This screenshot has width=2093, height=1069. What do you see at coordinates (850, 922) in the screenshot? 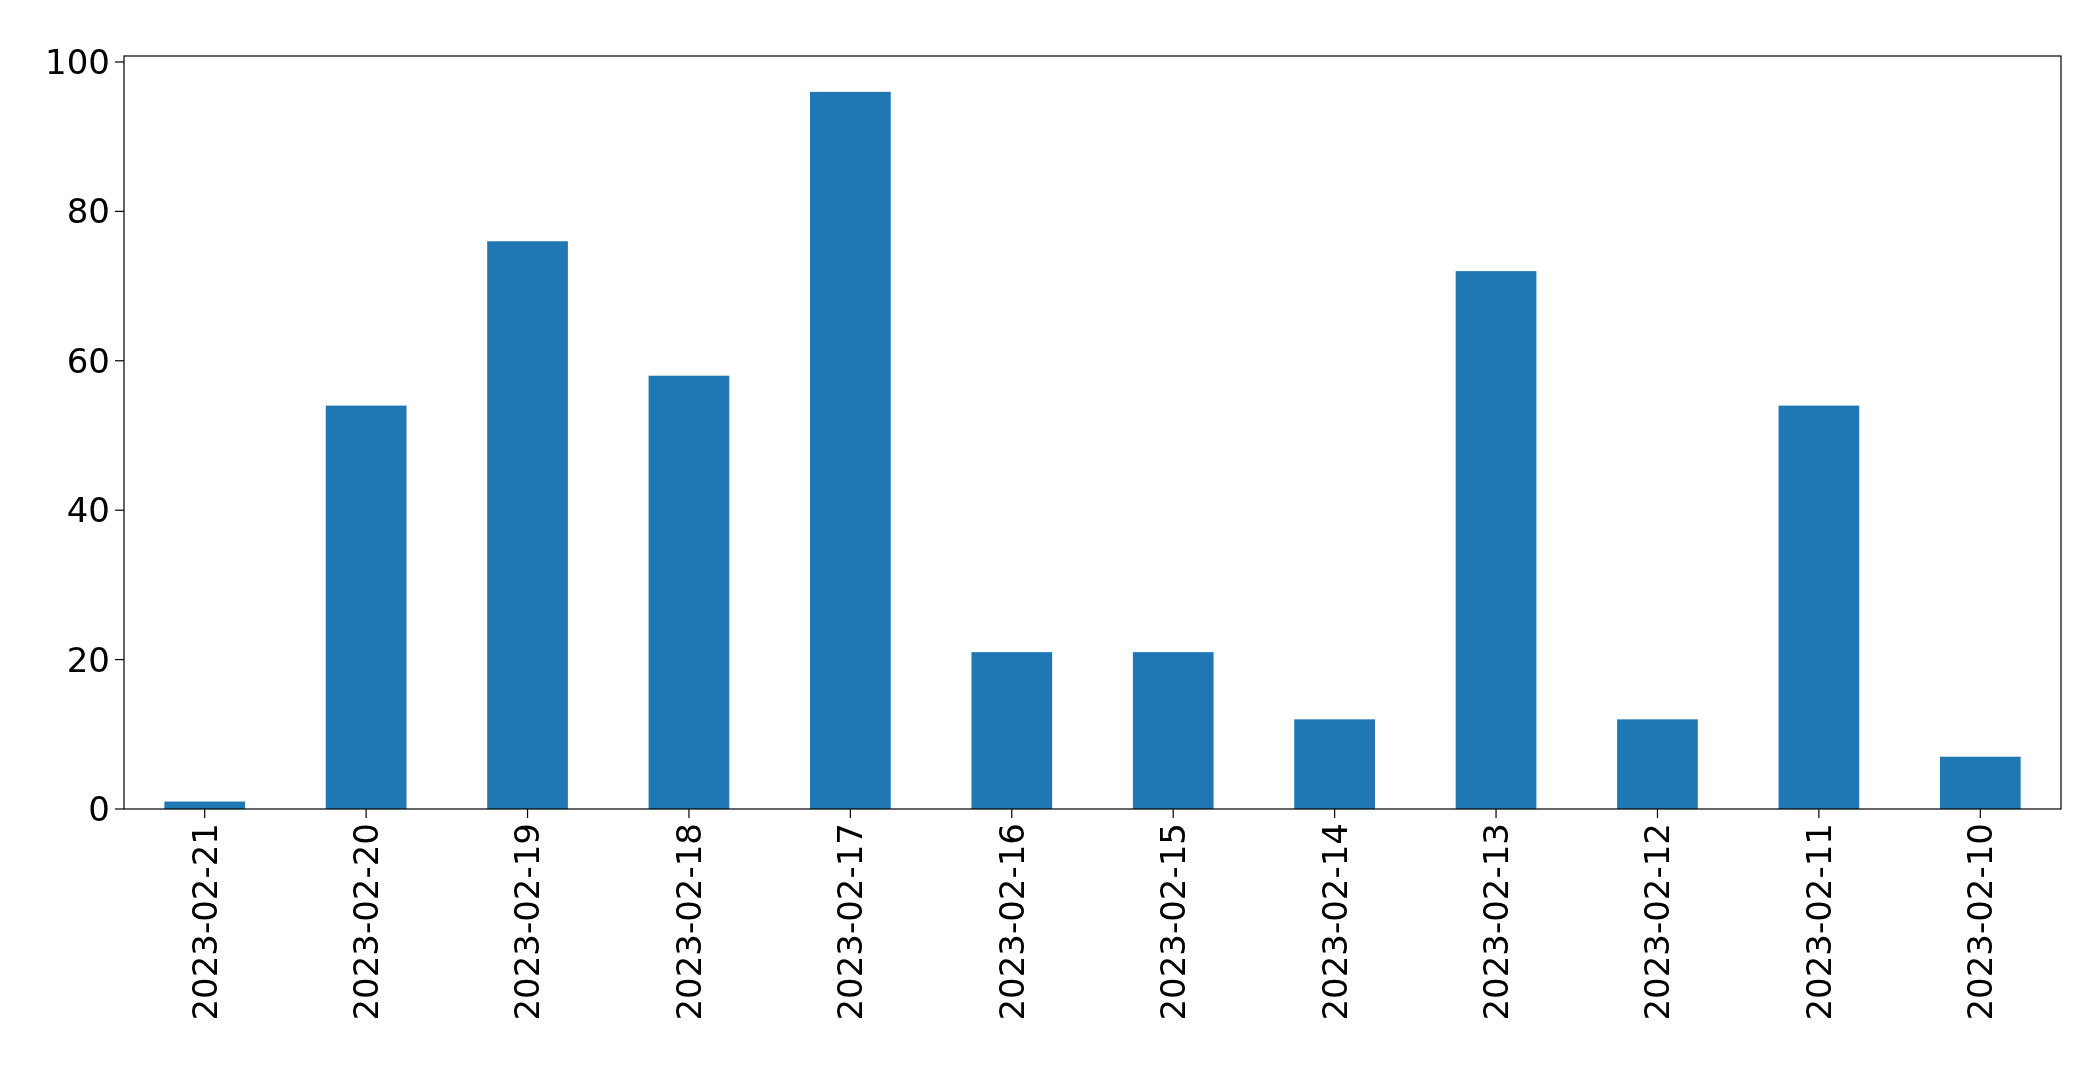
I see `x-tick-label: 2023-02-17` at bounding box center [850, 922].